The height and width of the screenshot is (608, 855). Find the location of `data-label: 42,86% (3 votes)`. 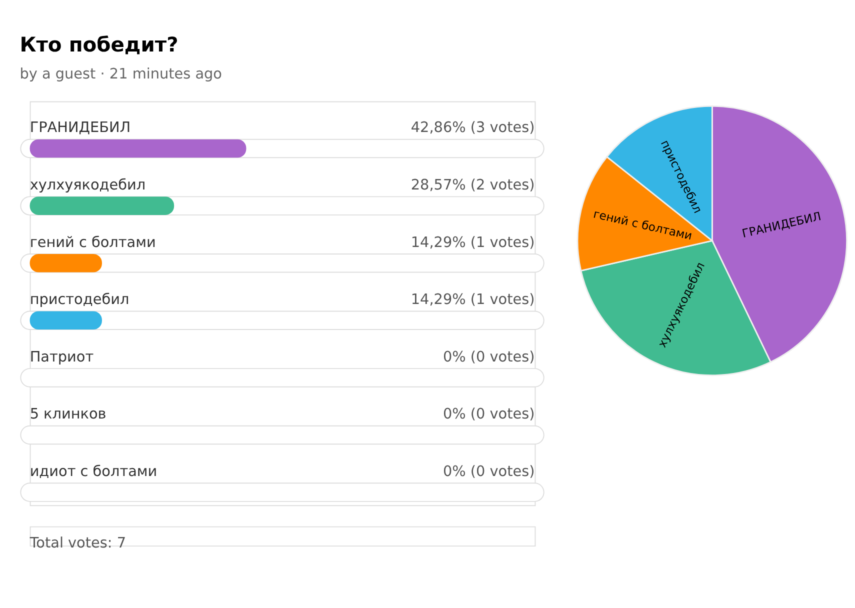

data-label: 42,86% (3 votes) is located at coordinates (472, 128).